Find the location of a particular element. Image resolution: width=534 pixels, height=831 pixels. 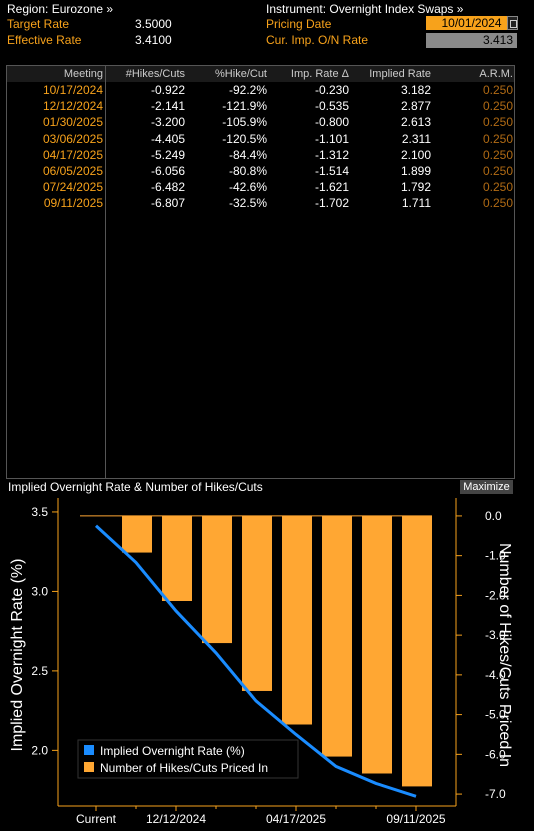

cell-implied: 2.613 is located at coordinates (415, 122).